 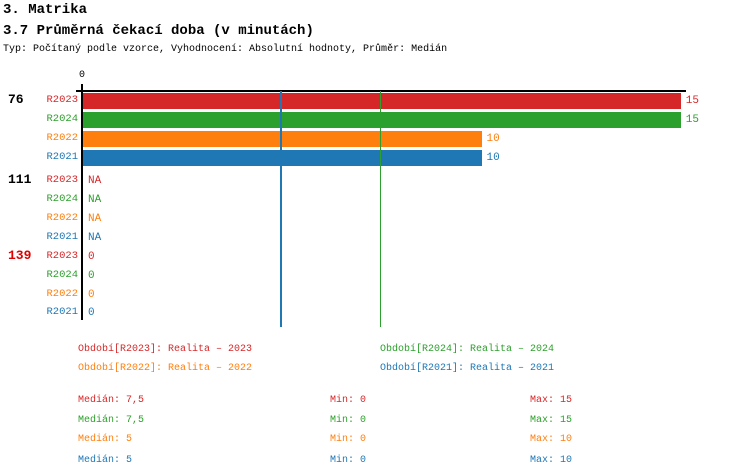 What do you see at coordinates (165, 349) in the screenshot?
I see `legend-item-r2023: Období[R2023]: Realita – 2023` at bounding box center [165, 349].